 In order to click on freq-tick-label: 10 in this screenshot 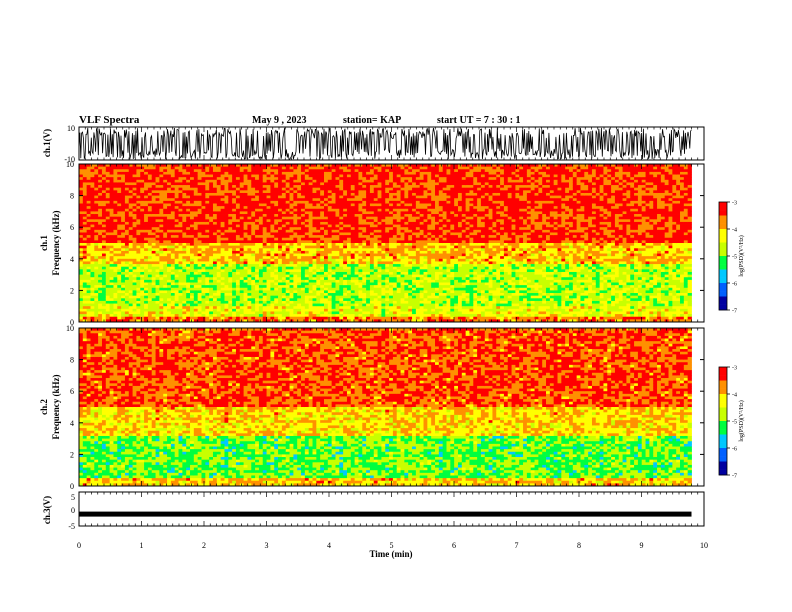, I will do `click(70, 164)`.